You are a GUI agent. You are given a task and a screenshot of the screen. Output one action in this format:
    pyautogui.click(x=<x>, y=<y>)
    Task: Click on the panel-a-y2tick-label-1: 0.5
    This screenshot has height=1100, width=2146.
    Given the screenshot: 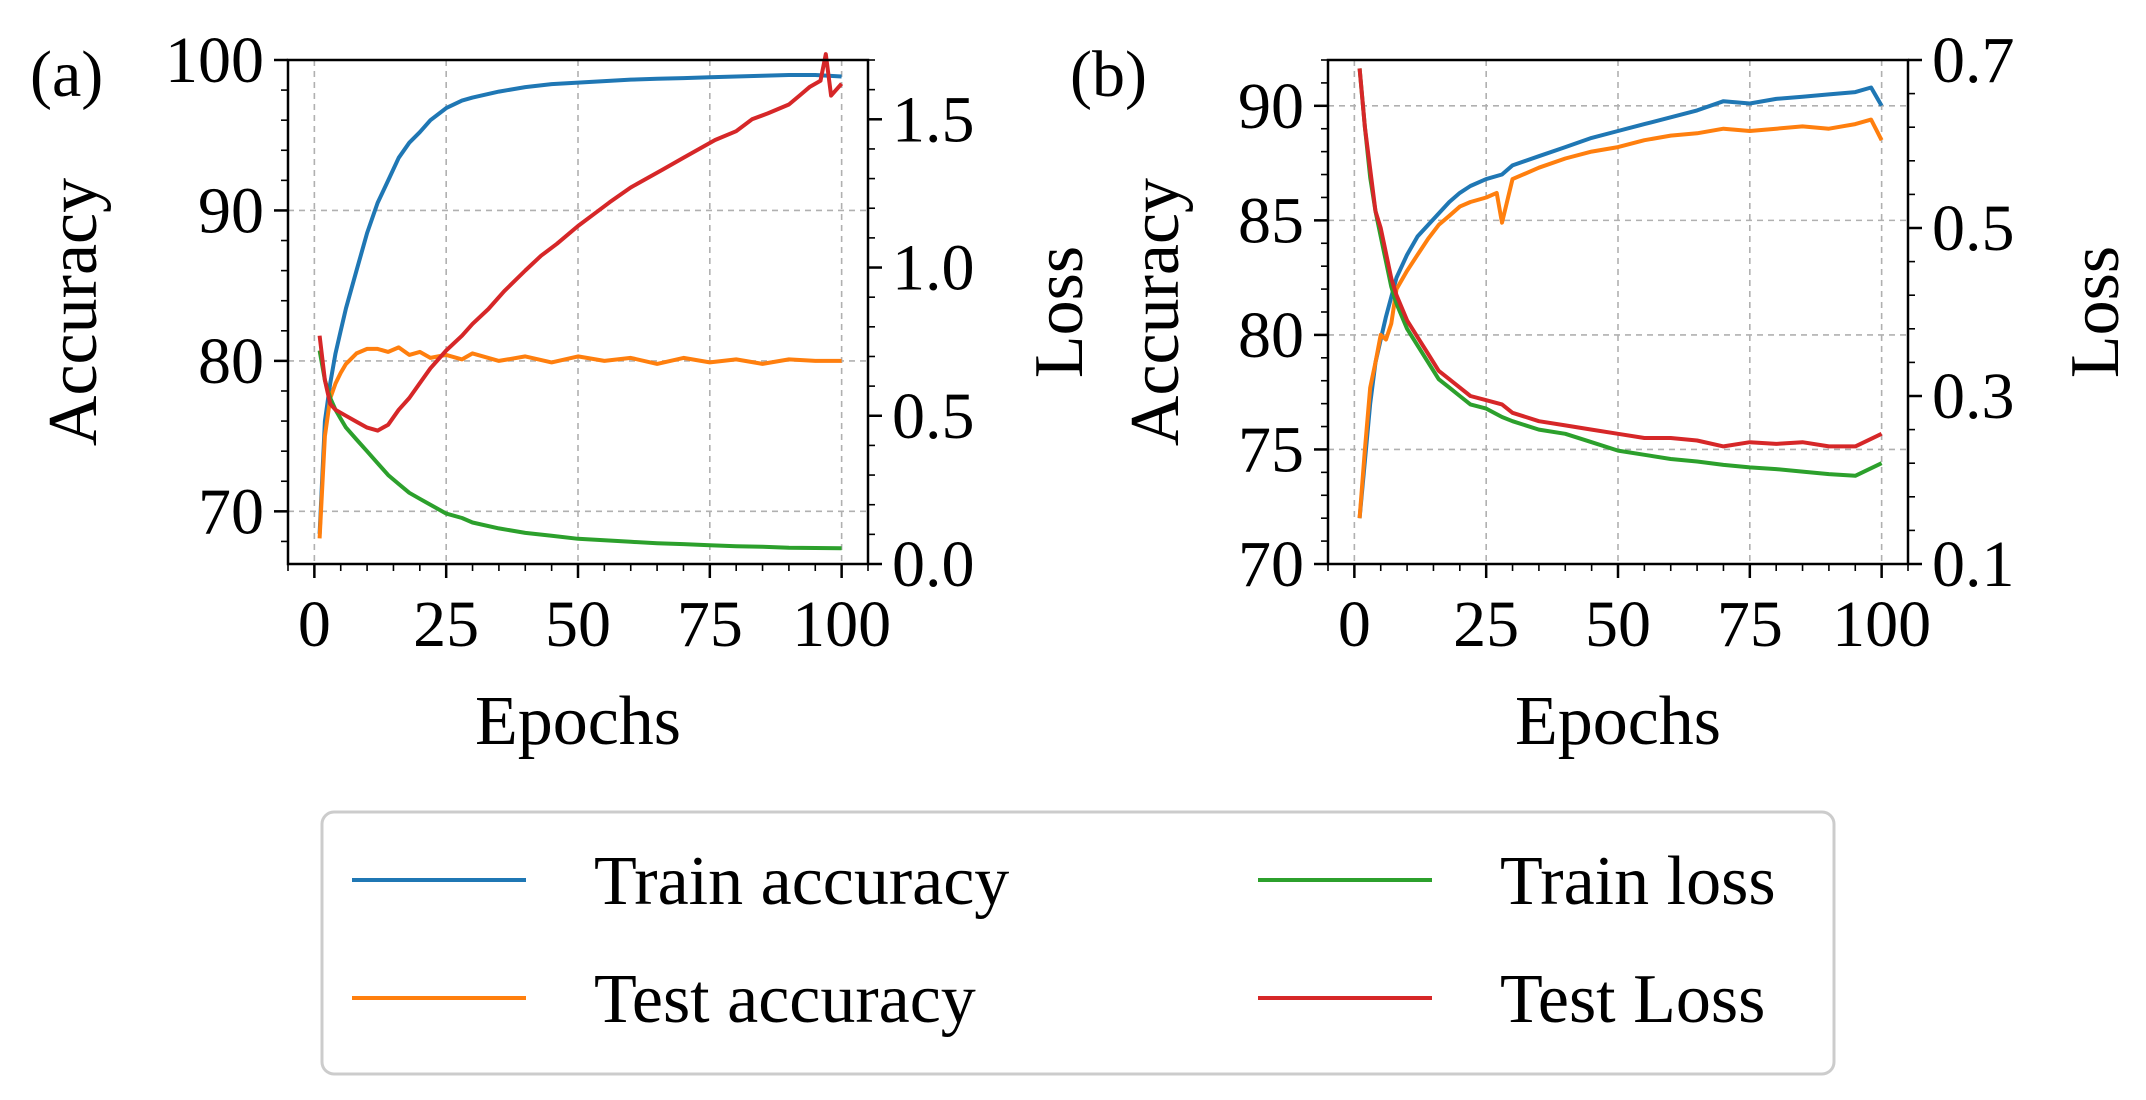 What is the action you would take?
    pyautogui.click(x=933, y=416)
    